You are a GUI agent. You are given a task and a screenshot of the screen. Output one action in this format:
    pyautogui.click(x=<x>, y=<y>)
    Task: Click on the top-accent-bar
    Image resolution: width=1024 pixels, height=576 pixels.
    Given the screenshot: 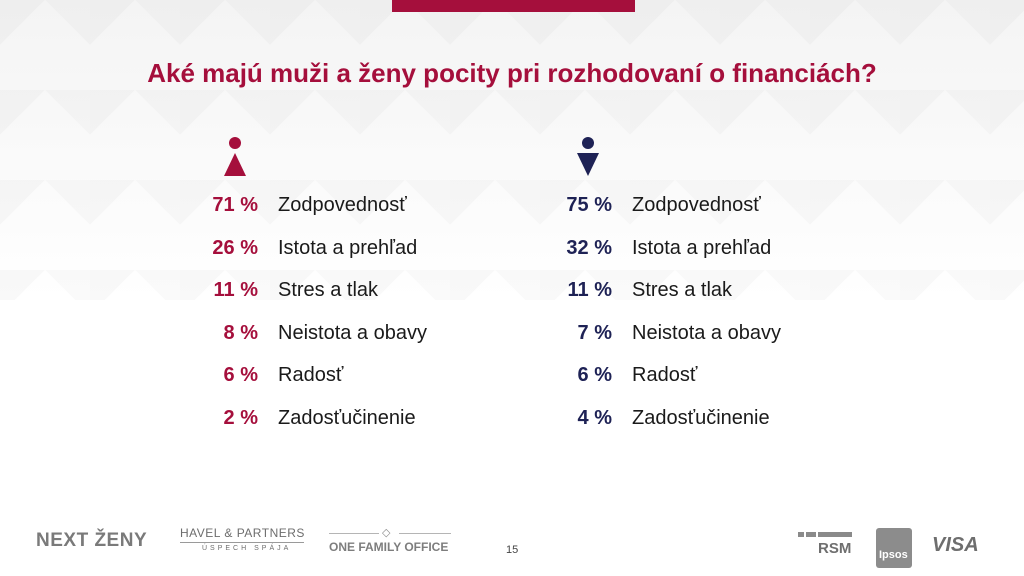 What is the action you would take?
    pyautogui.click(x=513, y=6)
    